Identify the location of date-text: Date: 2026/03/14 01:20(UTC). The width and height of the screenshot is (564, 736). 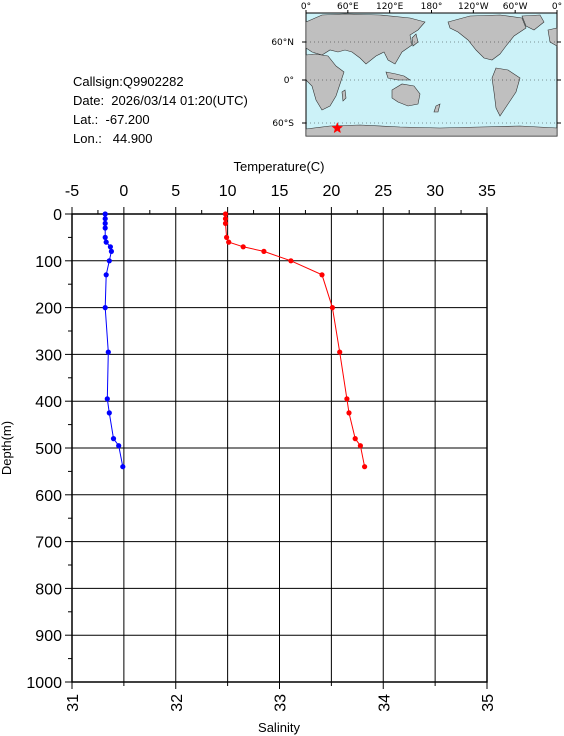
(160, 100).